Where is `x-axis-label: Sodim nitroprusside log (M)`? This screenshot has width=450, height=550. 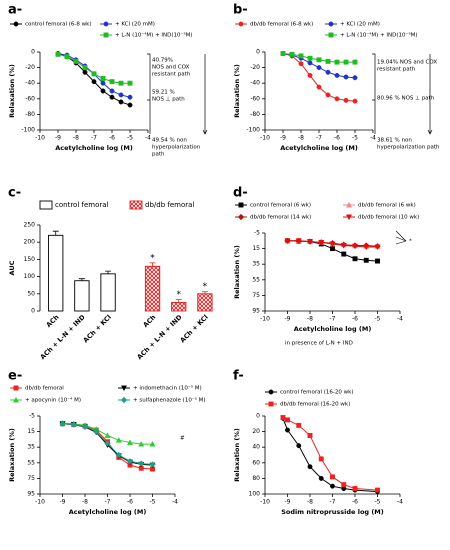 x-axis-label: Sodim nitroprusside log (M) is located at coordinates (332, 512).